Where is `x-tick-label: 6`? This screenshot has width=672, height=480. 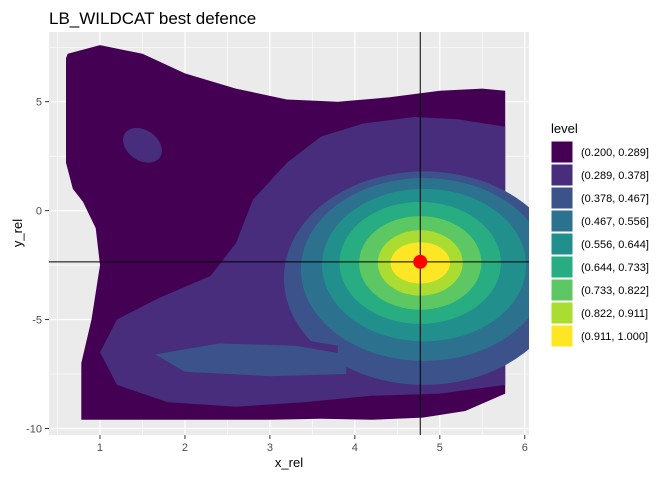 x-tick-label: 6 is located at coordinates (525, 448).